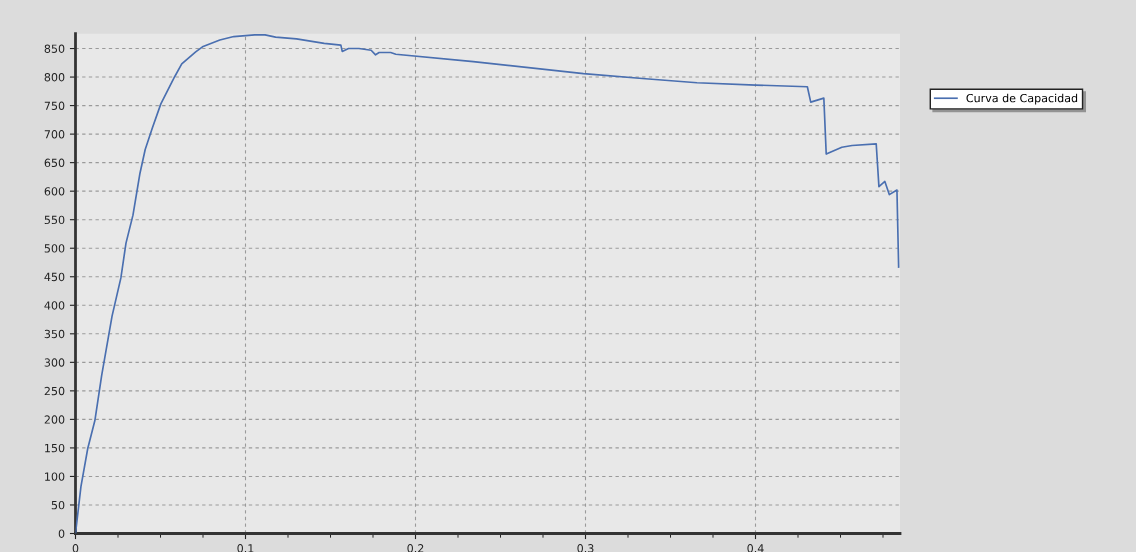 Image resolution: width=1136 pixels, height=552 pixels. I want to click on x-tick-label: 0.2, so click(415, 548).